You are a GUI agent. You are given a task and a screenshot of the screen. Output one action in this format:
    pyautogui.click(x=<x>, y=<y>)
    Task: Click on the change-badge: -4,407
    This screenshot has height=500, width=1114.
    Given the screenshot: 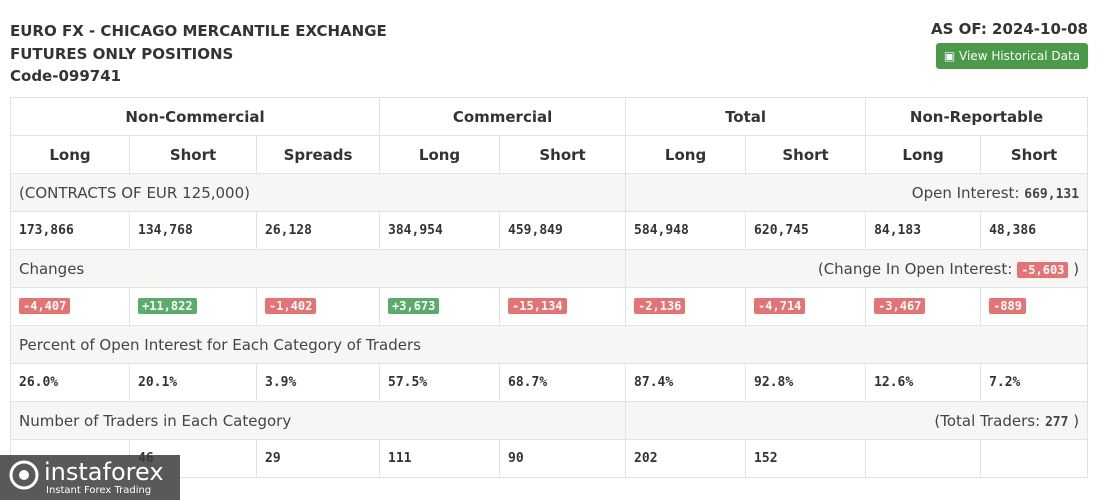 What is the action you would take?
    pyautogui.click(x=45, y=306)
    